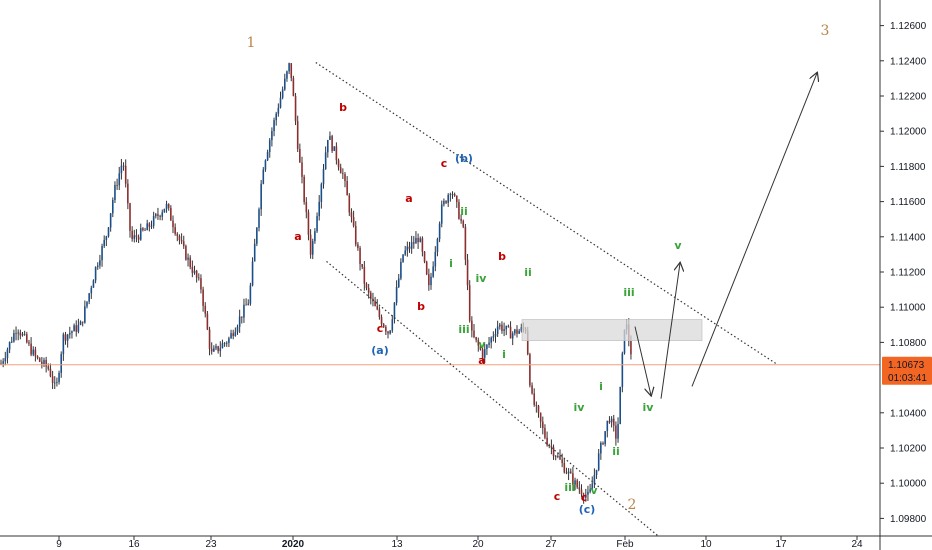 Image resolution: width=932 pixels, height=550 pixels. I want to click on x-tick-label: 24, so click(857, 544).